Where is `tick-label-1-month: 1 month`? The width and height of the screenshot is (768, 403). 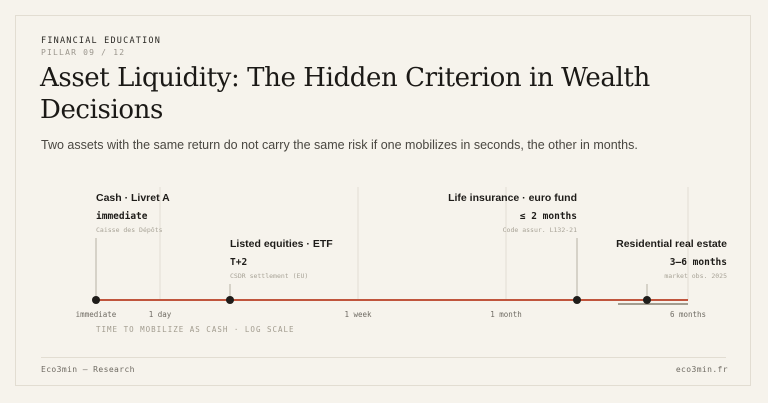
tick-label-1-month: 1 month is located at coordinates (506, 314).